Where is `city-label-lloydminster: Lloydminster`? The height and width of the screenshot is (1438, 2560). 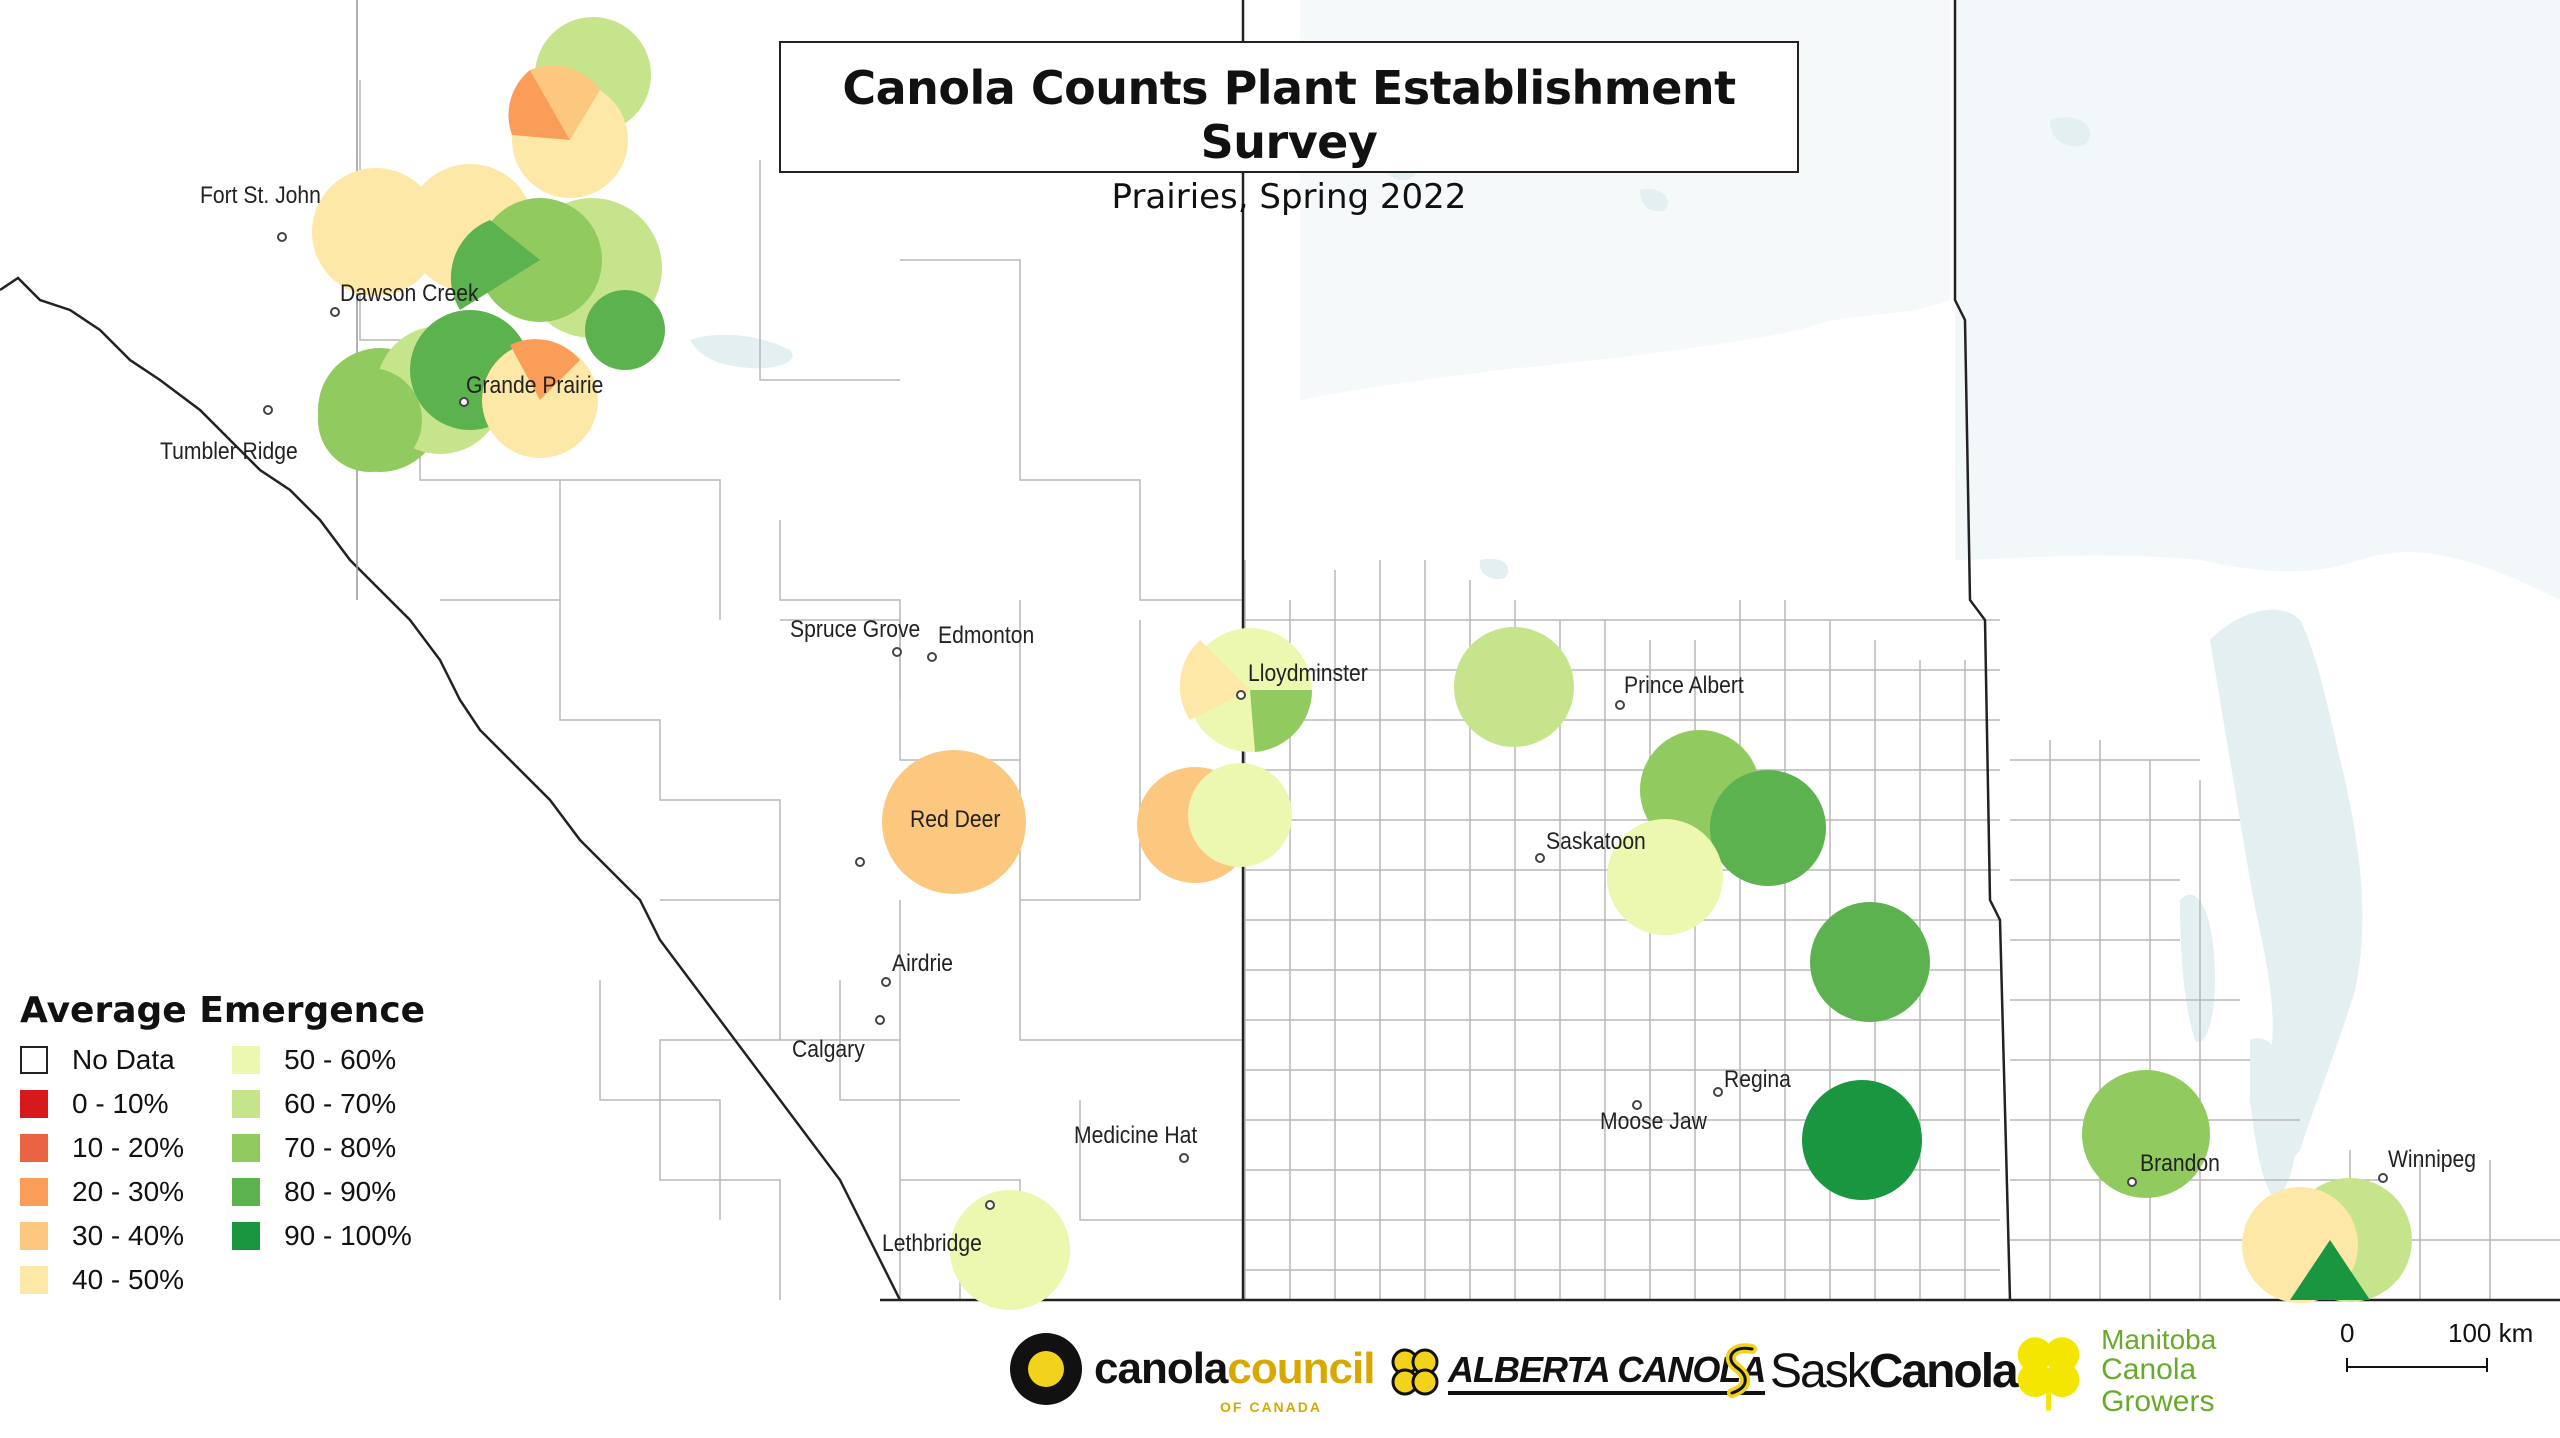
city-label-lloydminster: Lloydminster is located at coordinates (1308, 673).